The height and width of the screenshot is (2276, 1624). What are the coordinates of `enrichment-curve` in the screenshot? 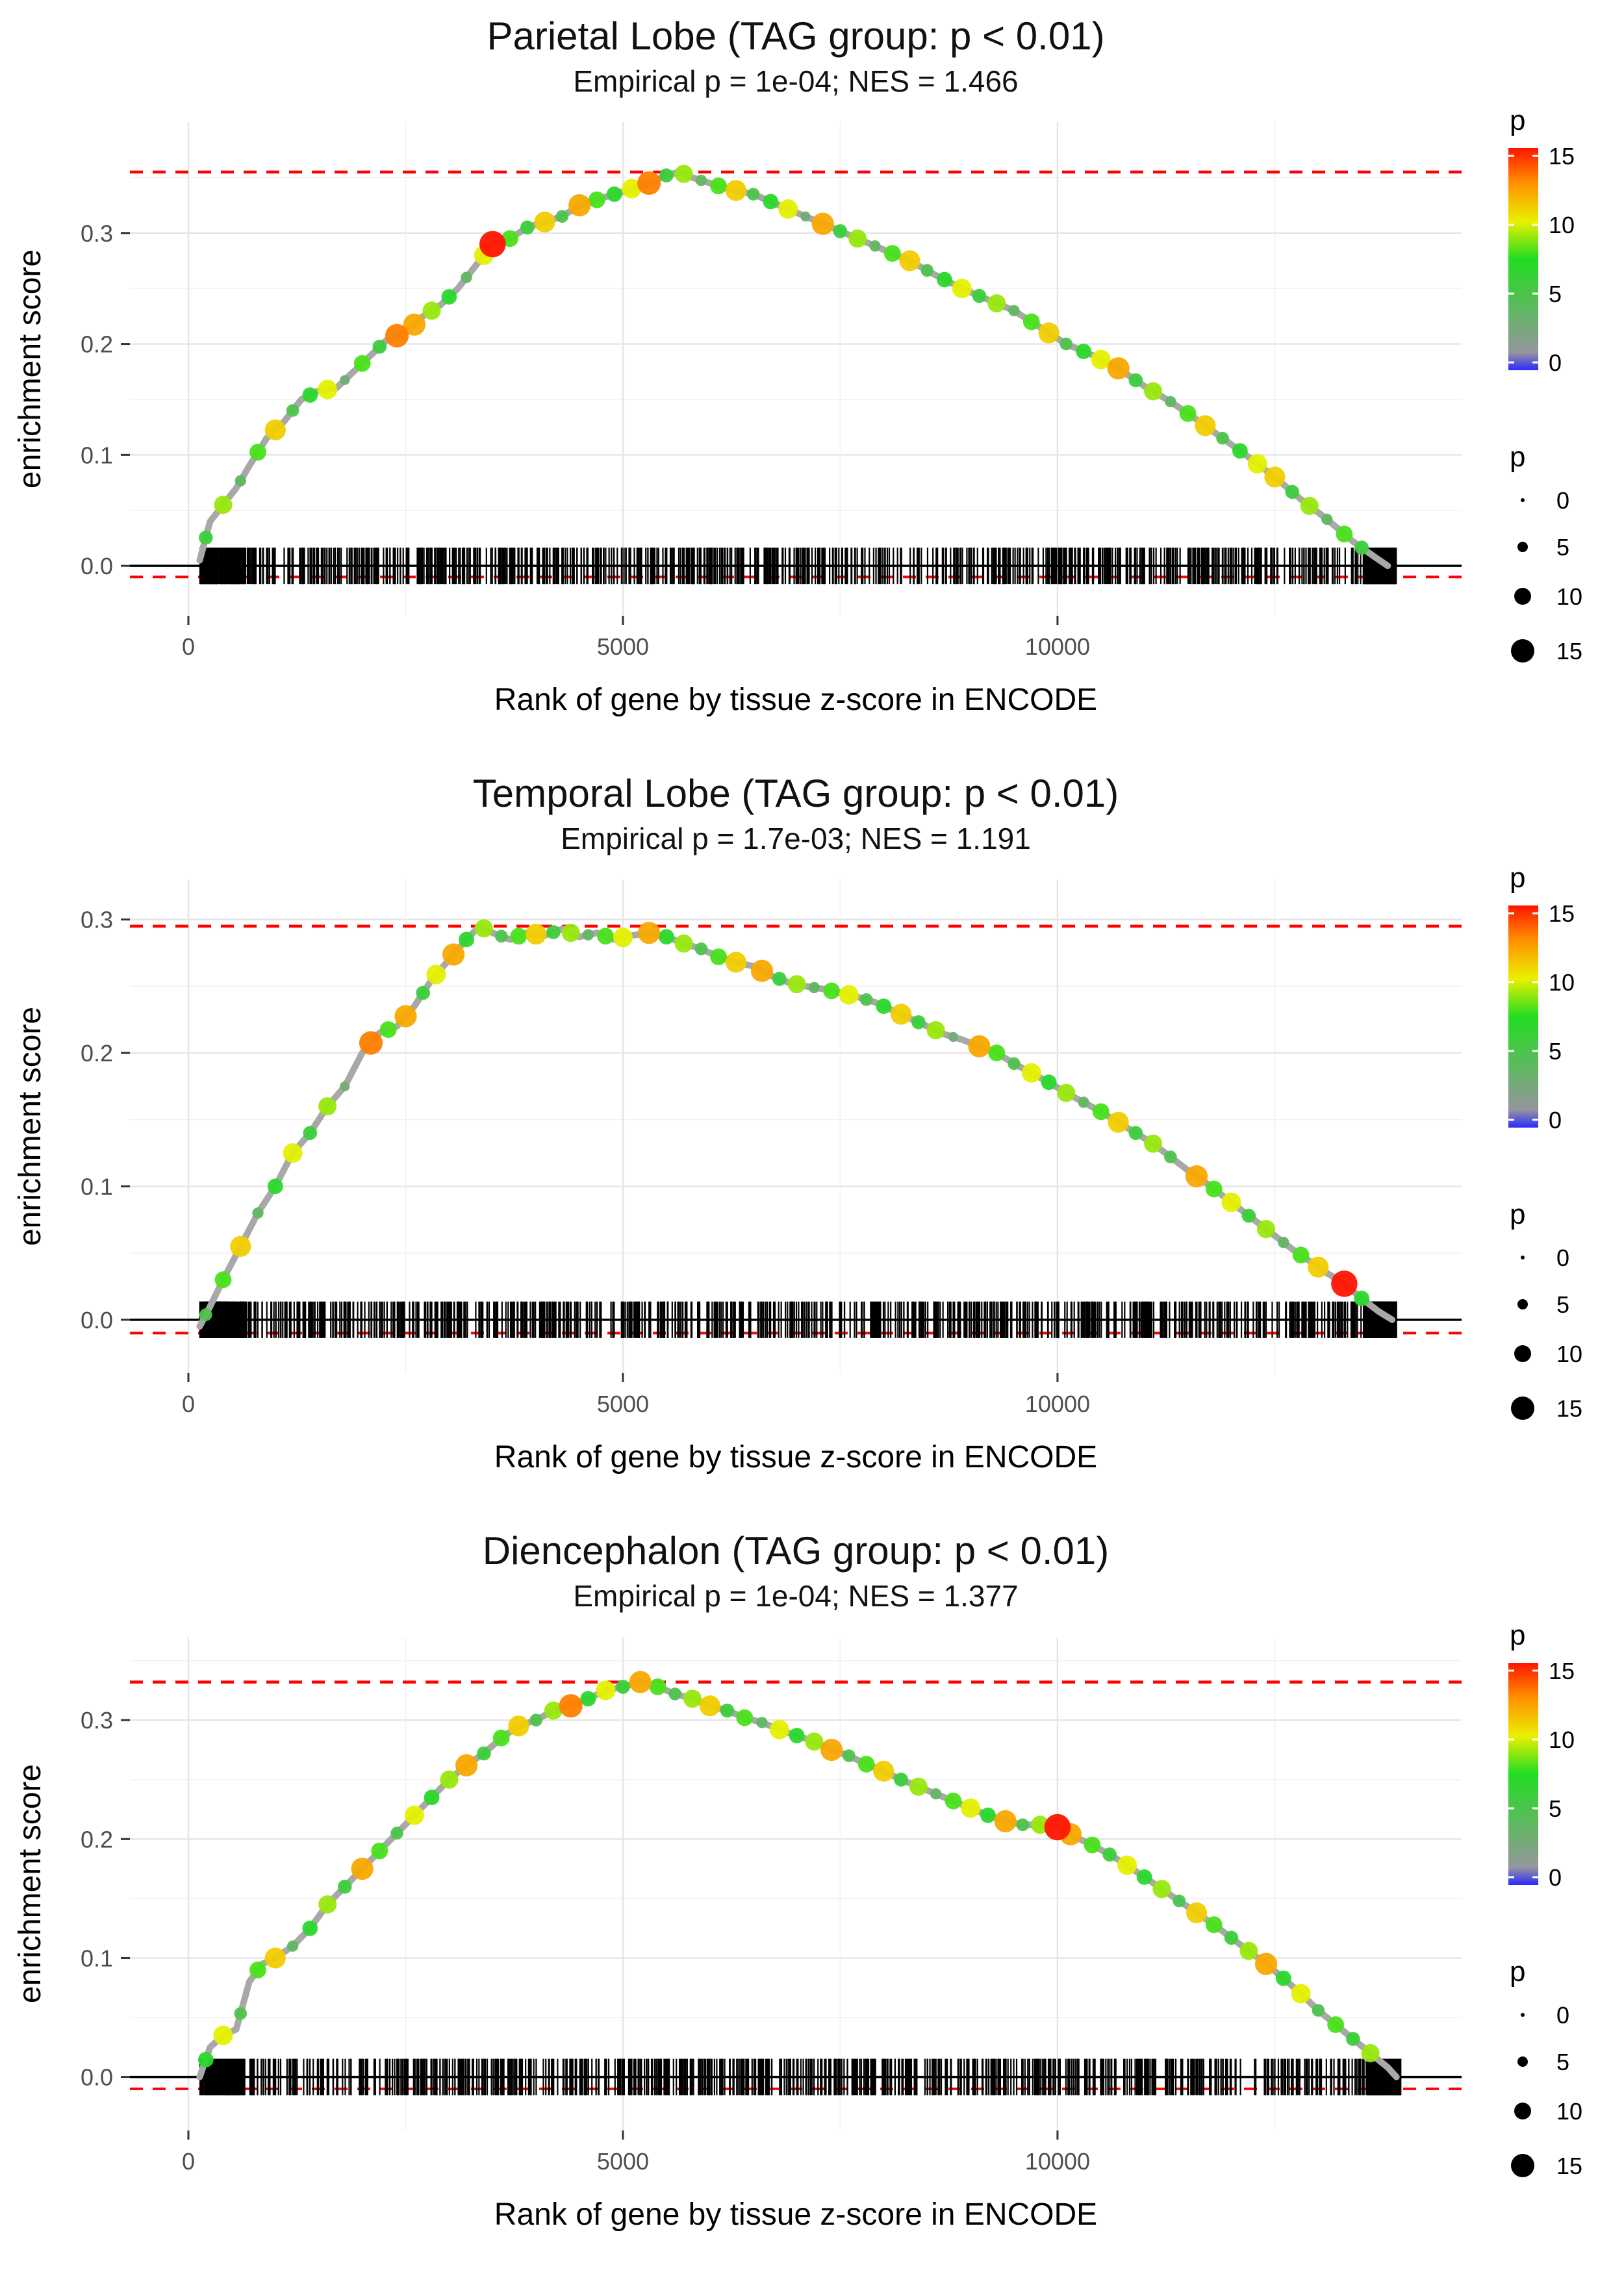 It's located at (793, 369).